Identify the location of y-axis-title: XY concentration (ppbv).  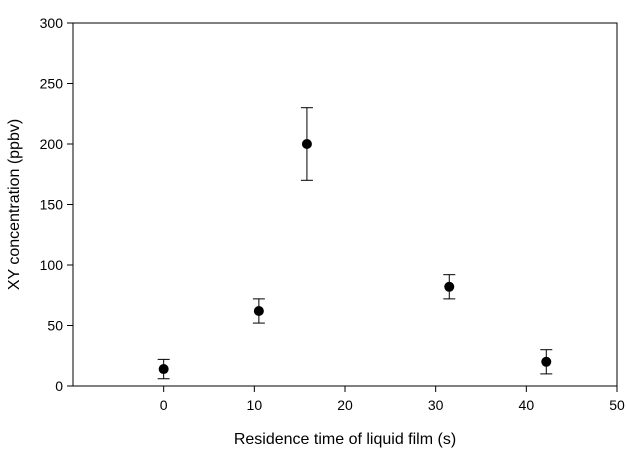
(14, 204).